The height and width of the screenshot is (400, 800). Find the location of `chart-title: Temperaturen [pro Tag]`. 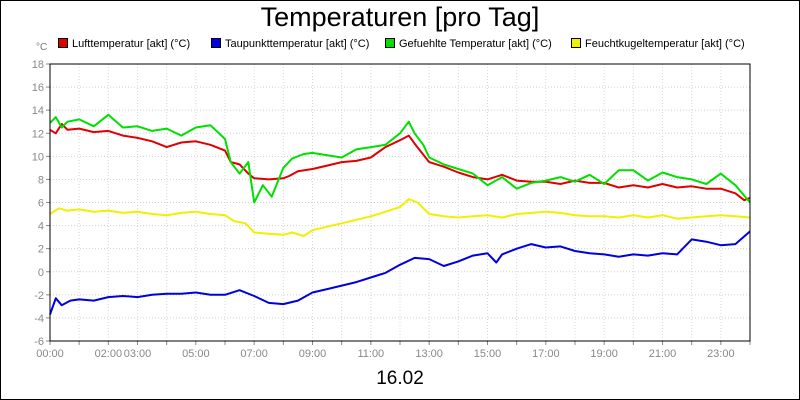

chart-title: Temperaturen [pro Tag] is located at coordinates (400, 17).